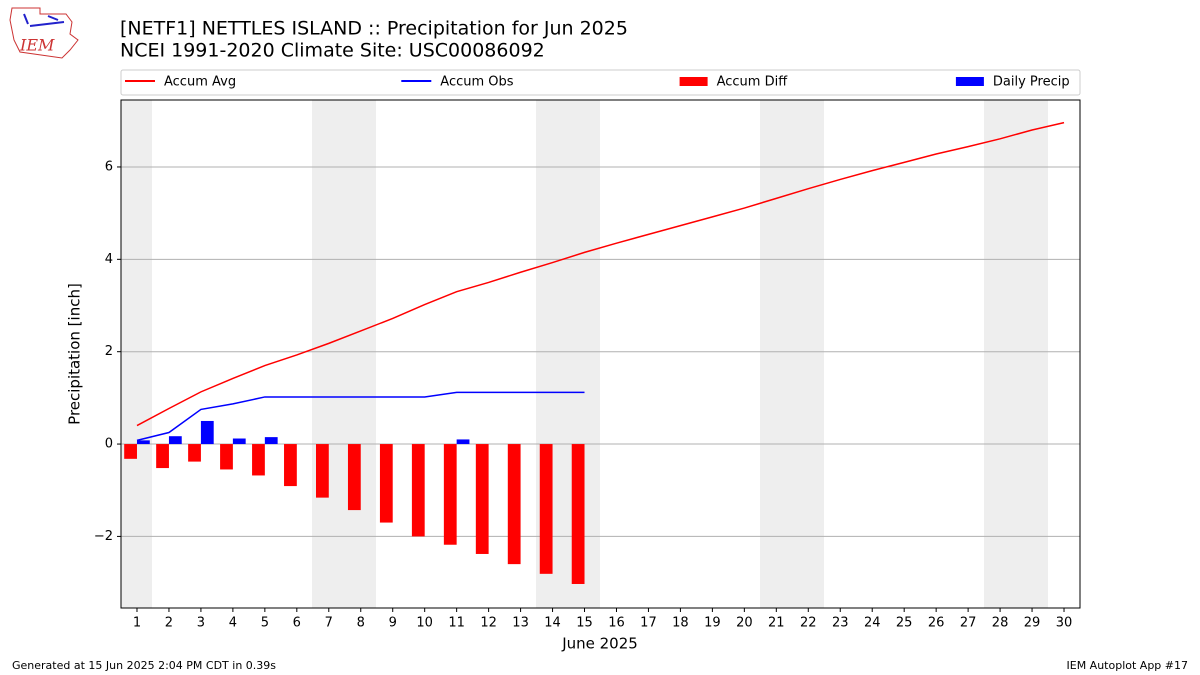 The height and width of the screenshot is (675, 1200). I want to click on y-tick-label: 6, so click(109, 166).